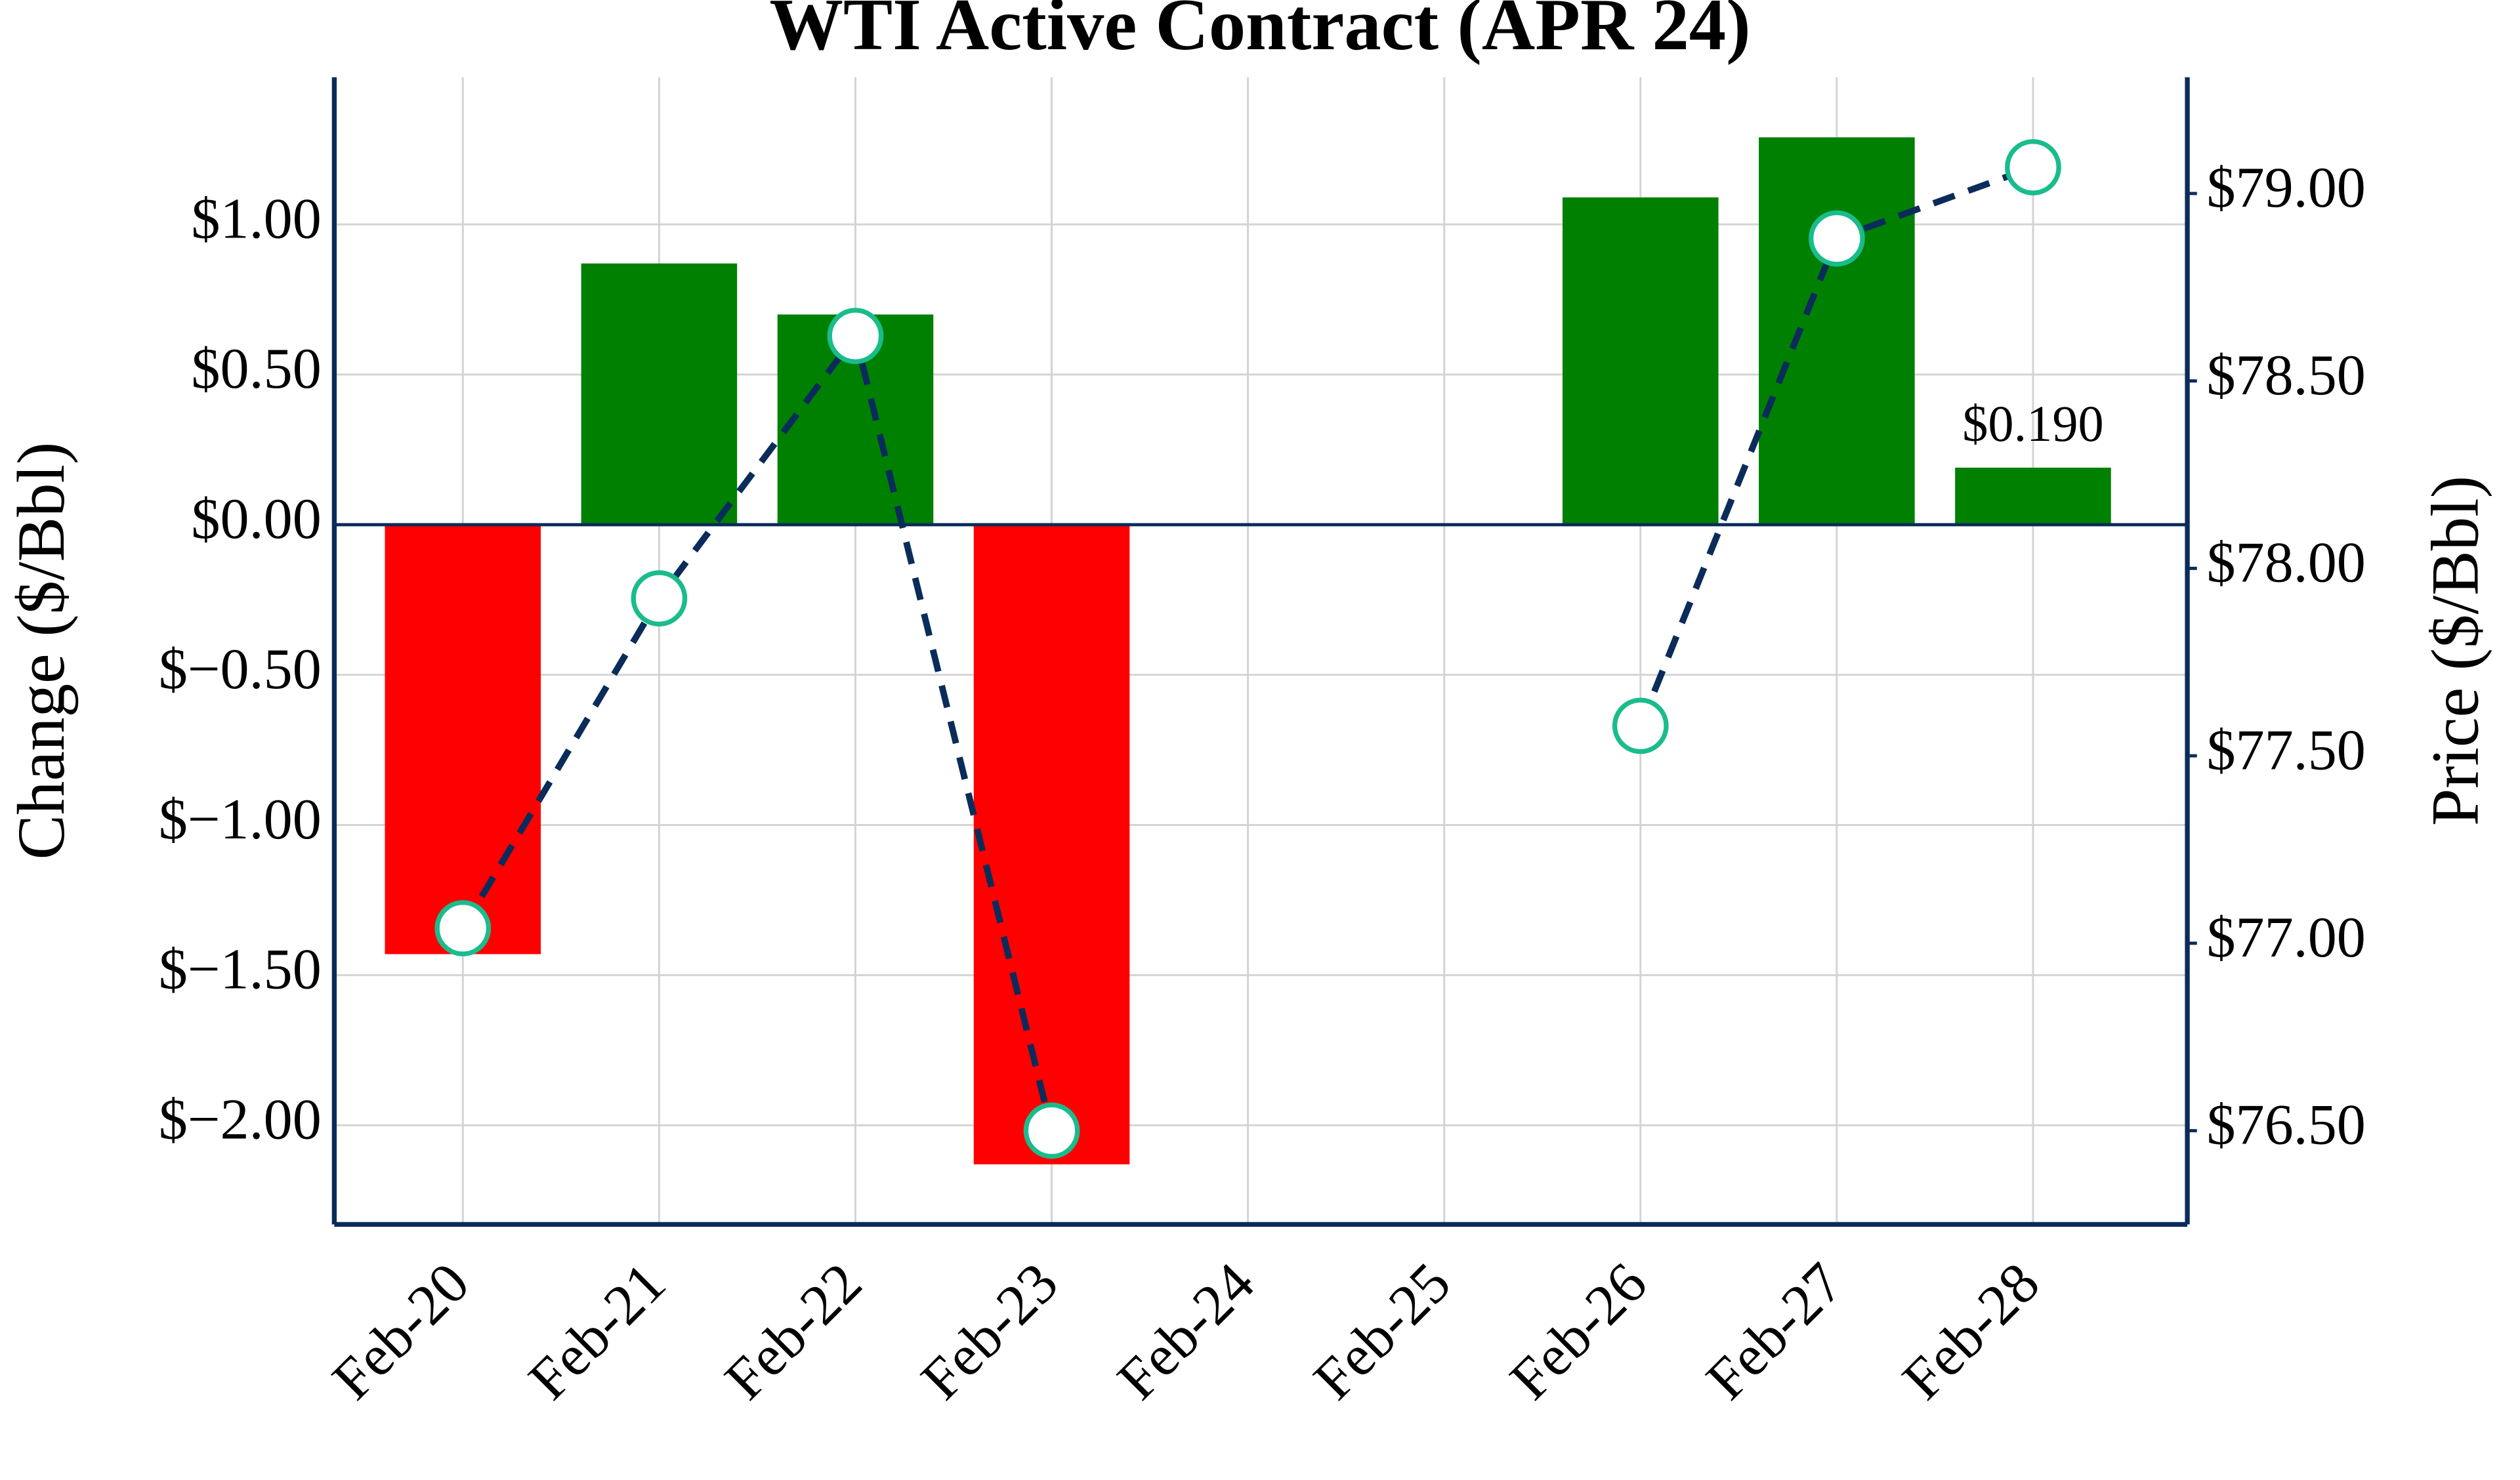 This screenshot has height=1480, width=2520. What do you see at coordinates (2285, 563) in the screenshot?
I see `y2-tick-label: $78.00` at bounding box center [2285, 563].